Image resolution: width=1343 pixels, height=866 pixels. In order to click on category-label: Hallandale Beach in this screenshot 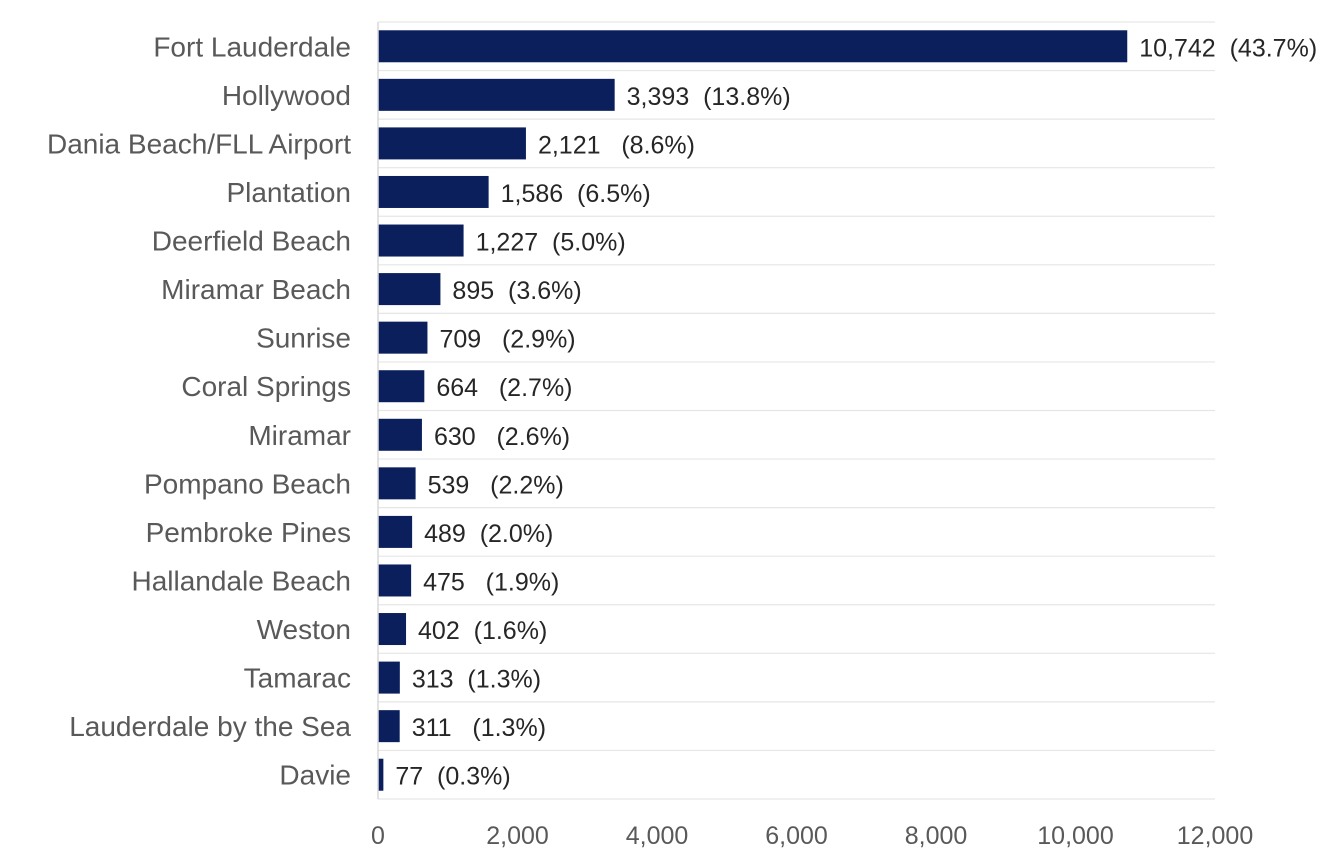, I will do `click(242, 580)`.